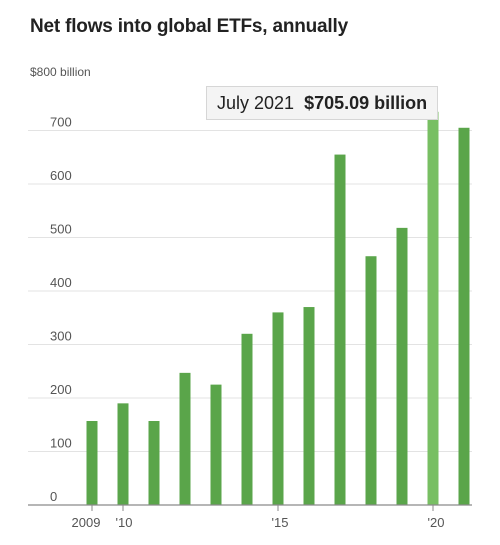 This screenshot has height=545, width=500. What do you see at coordinates (309, 406) in the screenshot?
I see `bar-2016` at bounding box center [309, 406].